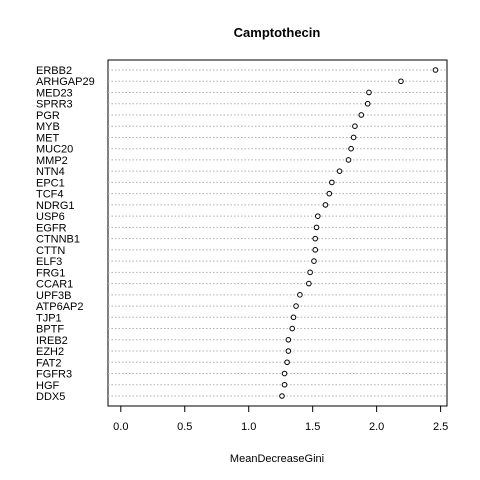 This screenshot has width=480, height=480. What do you see at coordinates (52, 161) in the screenshot?
I see `category-label: MMP2` at bounding box center [52, 161].